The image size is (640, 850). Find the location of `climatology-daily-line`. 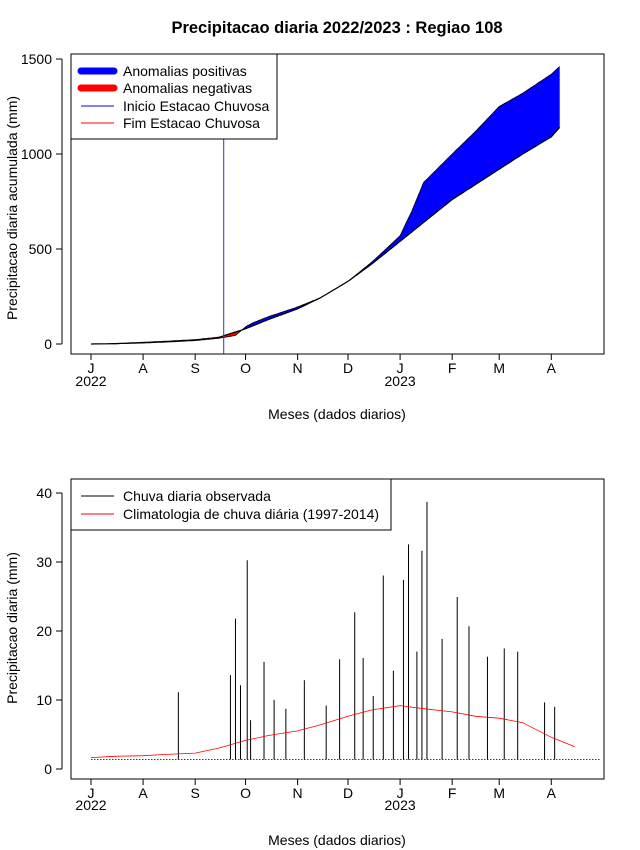

climatology-daily-line is located at coordinates (332, 731).